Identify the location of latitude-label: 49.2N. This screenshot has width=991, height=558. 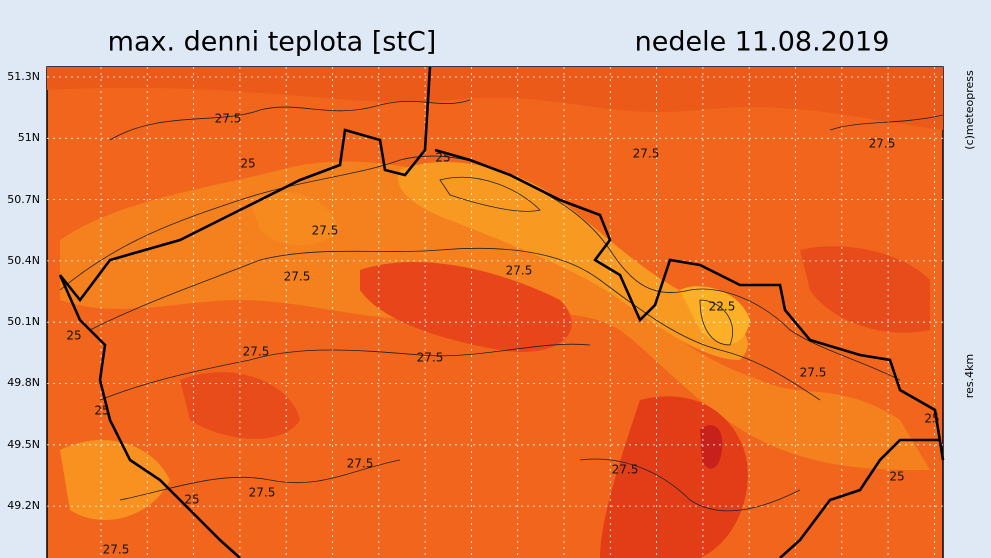
(23, 505).